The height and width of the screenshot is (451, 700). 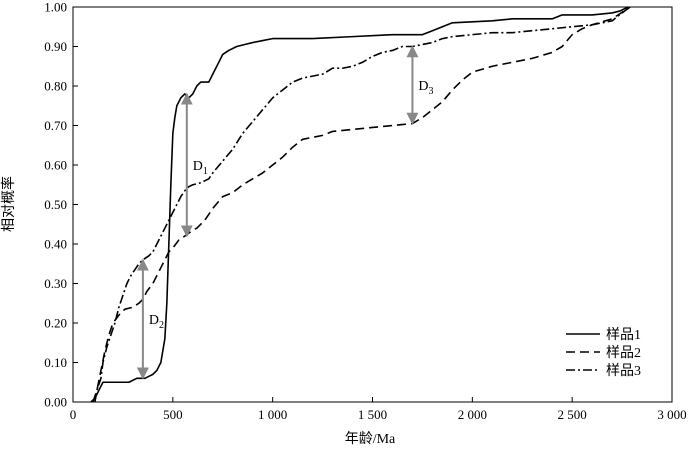 I want to click on y-tick-label: 0.00, so click(x=55, y=402).